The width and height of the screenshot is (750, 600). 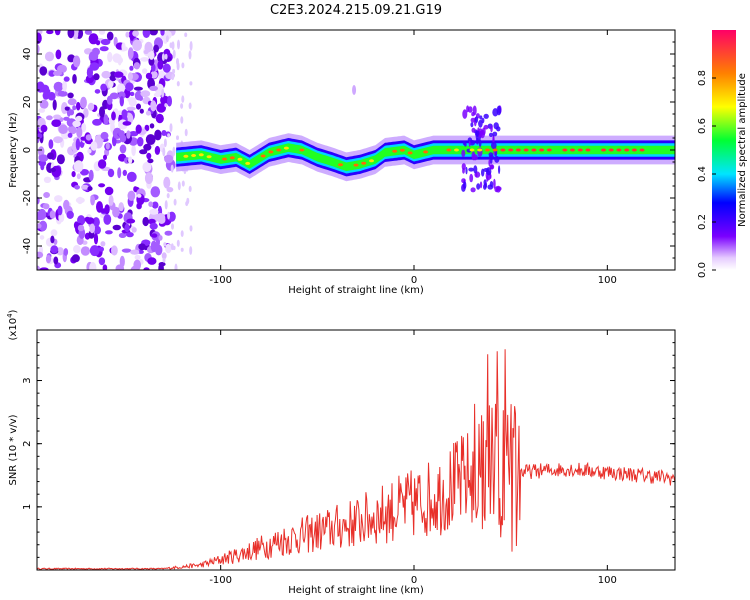 I want to click on snr-scale-note: (x104), so click(x=12, y=324).